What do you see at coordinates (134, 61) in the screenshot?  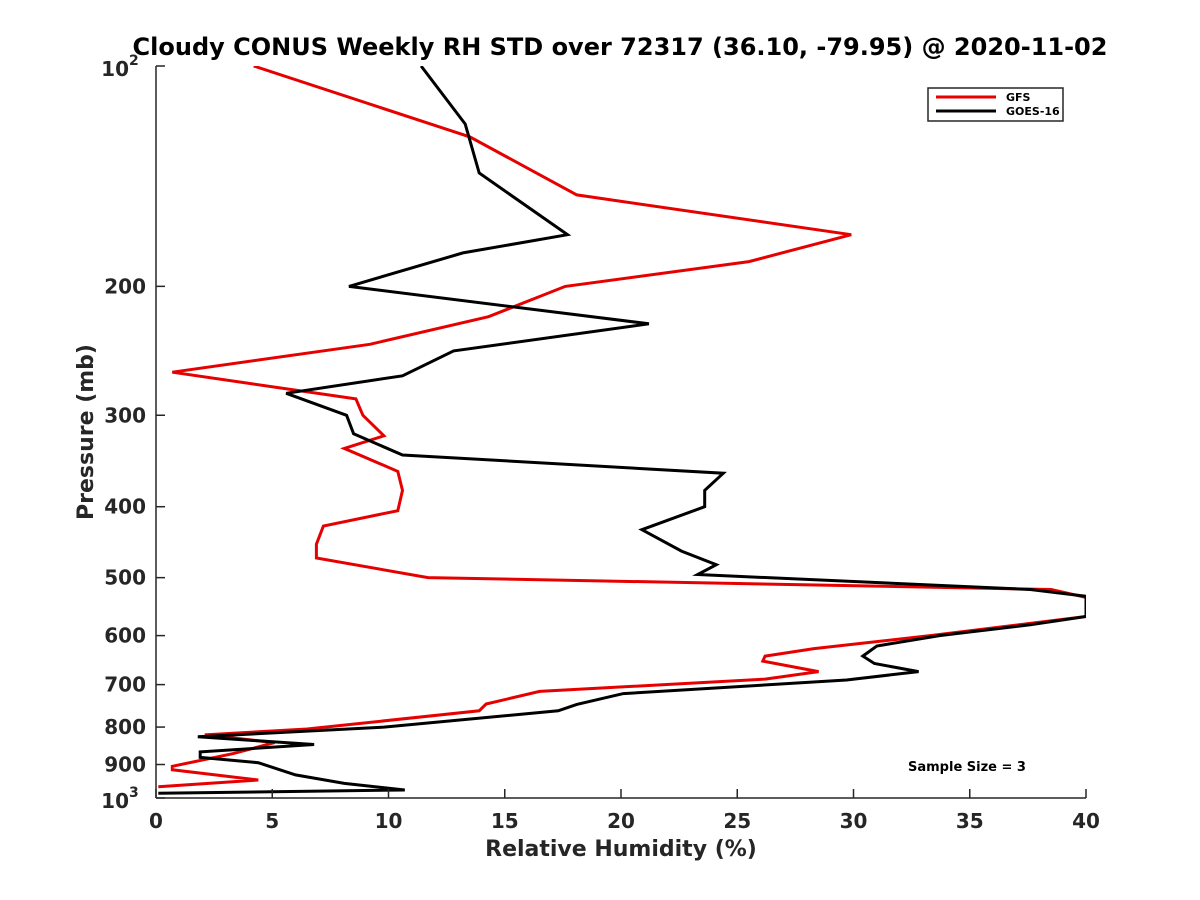 I see `svg-text: 2` at bounding box center [134, 61].